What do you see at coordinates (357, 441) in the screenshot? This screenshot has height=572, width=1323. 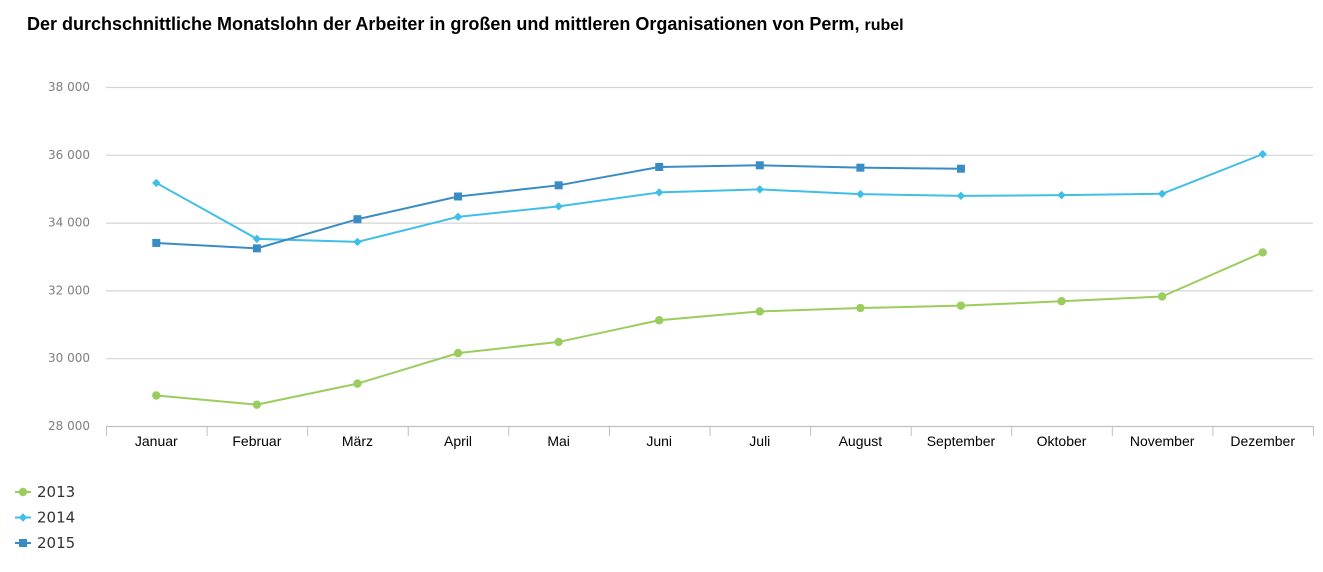 I see `x-tick-label: März` at bounding box center [357, 441].